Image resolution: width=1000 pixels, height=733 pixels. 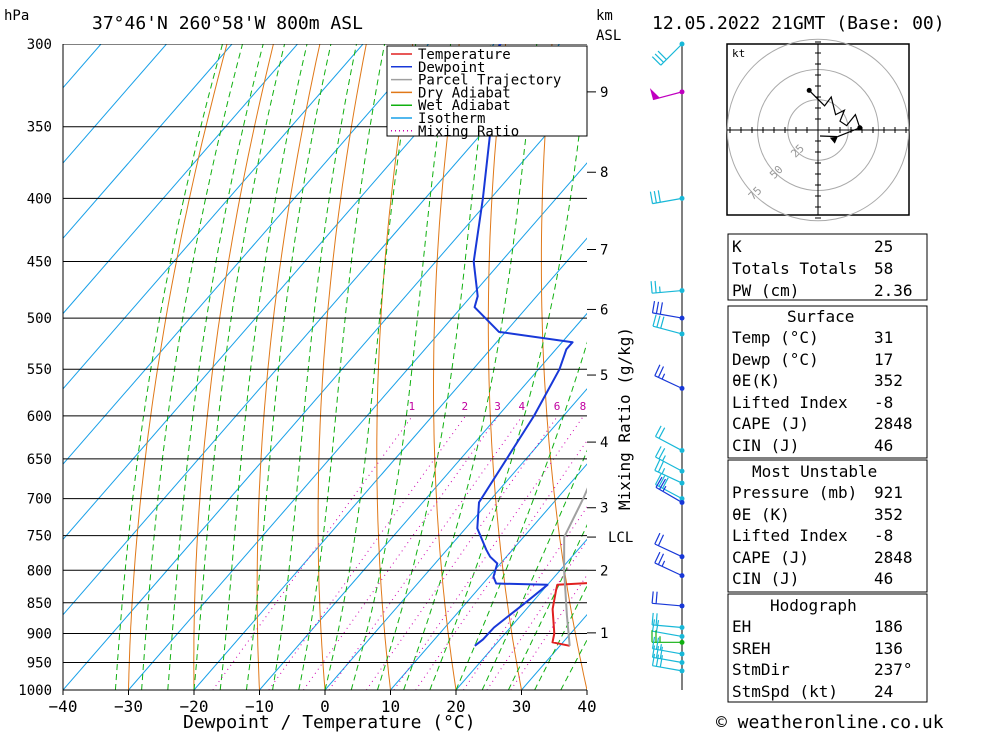 I want to click on pressure-tick-label: 700, so click(x=39, y=500).